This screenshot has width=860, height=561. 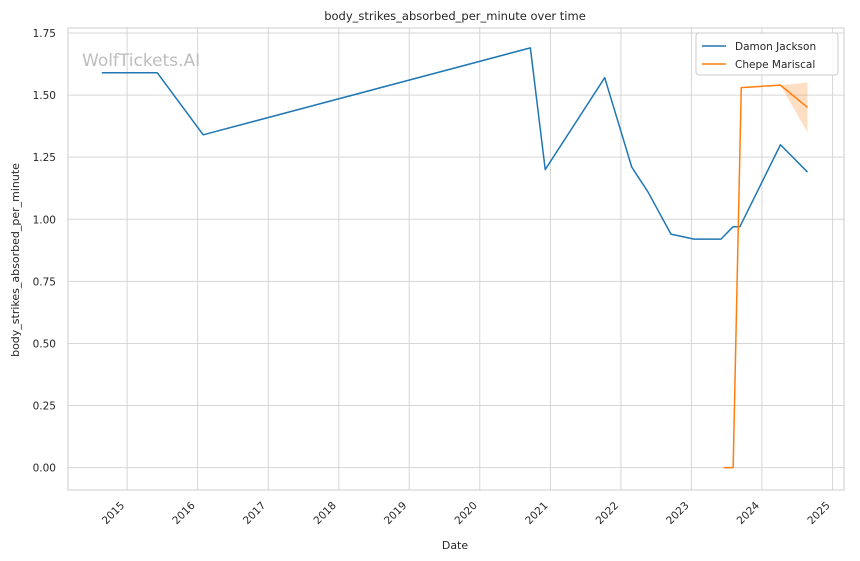 I want to click on watermark: WolfTickets.AI, so click(x=141, y=61).